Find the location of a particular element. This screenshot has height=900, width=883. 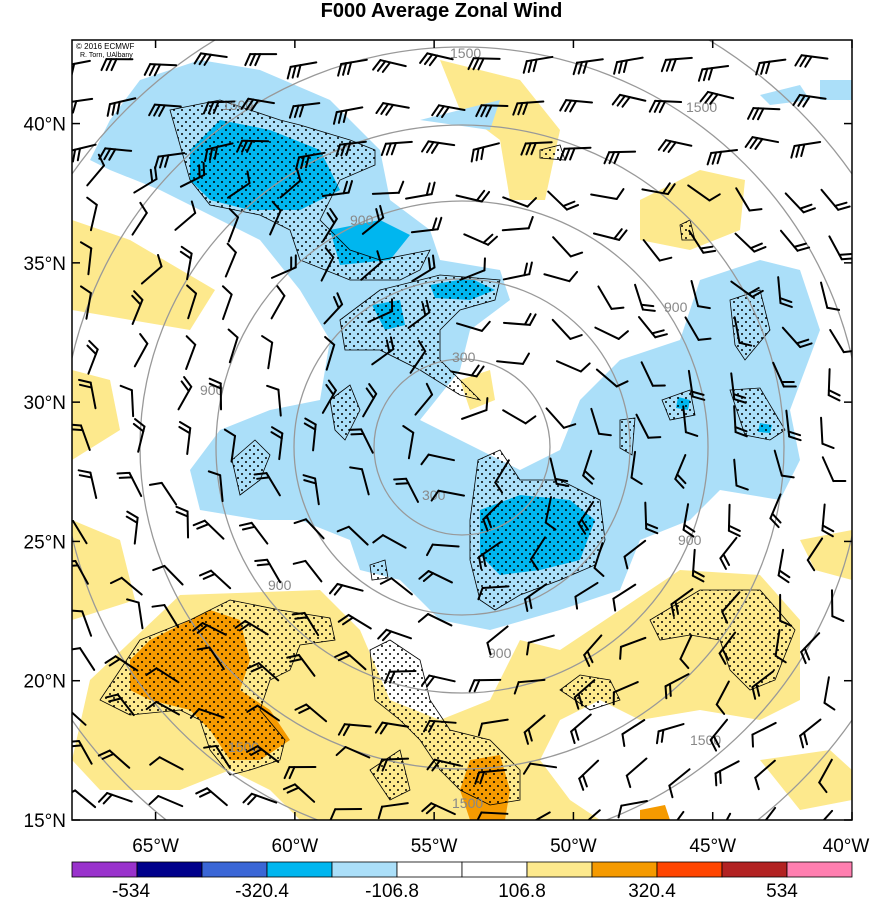

colorbar-tick-label: -320.4 is located at coordinates (262, 890).